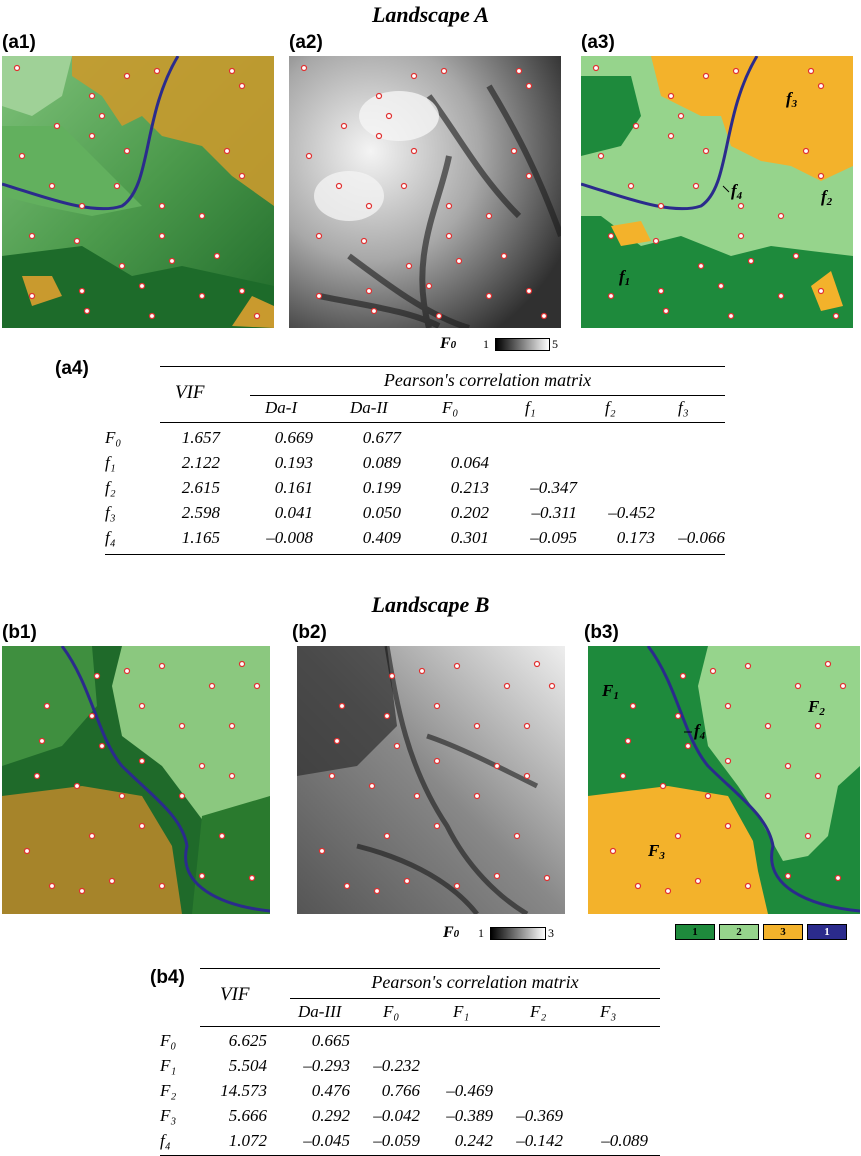 The height and width of the screenshot is (1156, 861). Describe the element at coordinates (19, 632) in the screenshot. I see `panel-label-b1: (b1)` at that location.